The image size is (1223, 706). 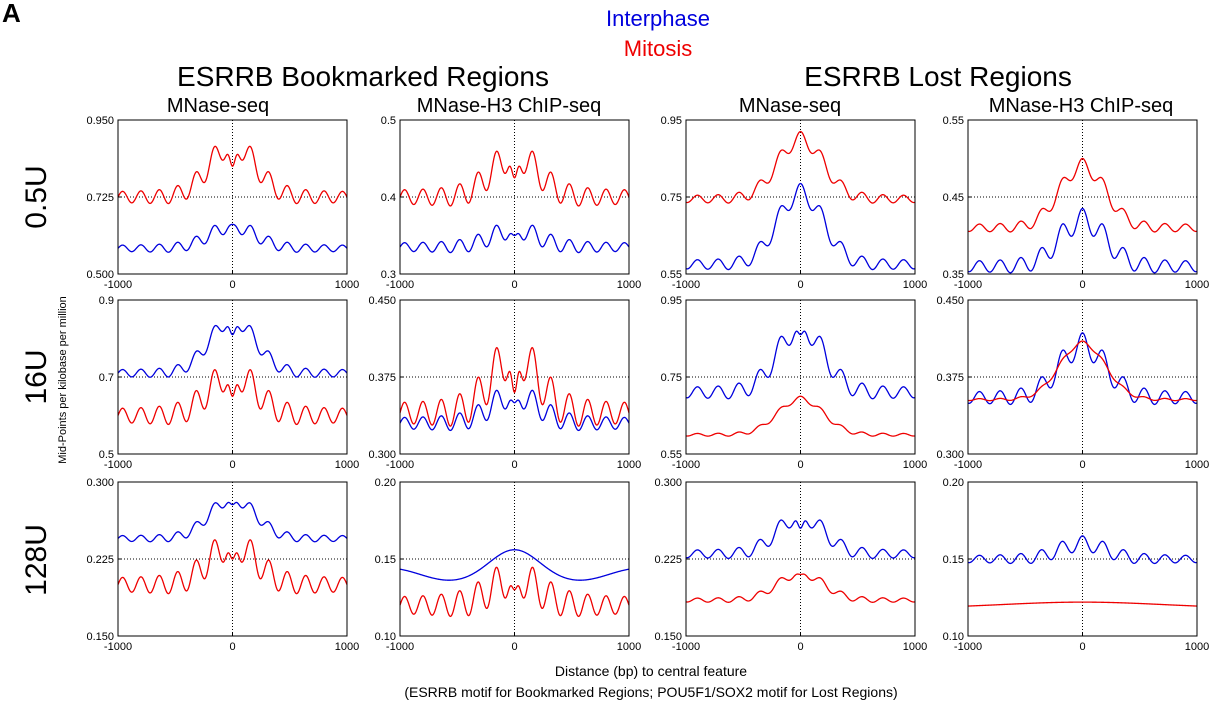 I want to click on y-tick-label: 0.225, so click(x=668, y=560).